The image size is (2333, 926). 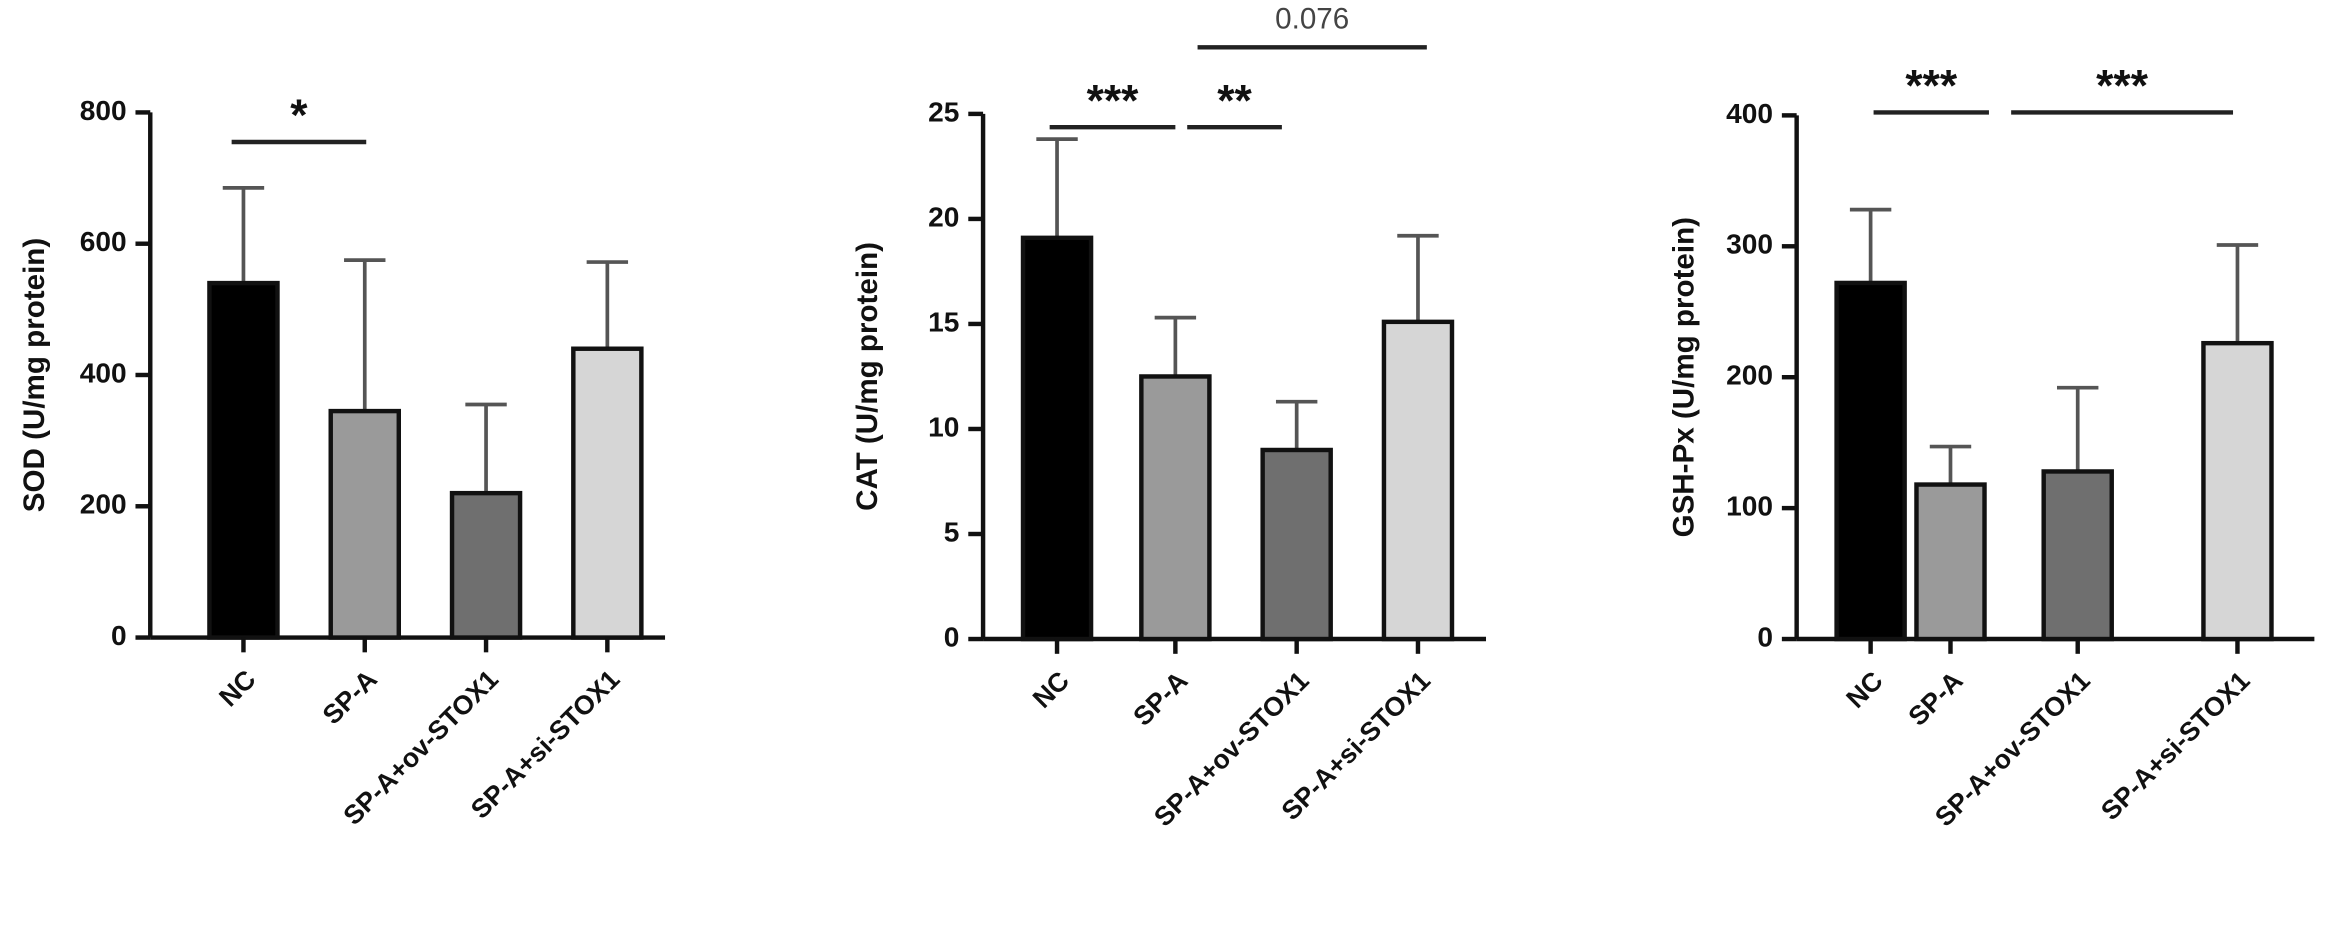 What do you see at coordinates (952, 531) in the screenshot?
I see `y-tick-label: 5` at bounding box center [952, 531].